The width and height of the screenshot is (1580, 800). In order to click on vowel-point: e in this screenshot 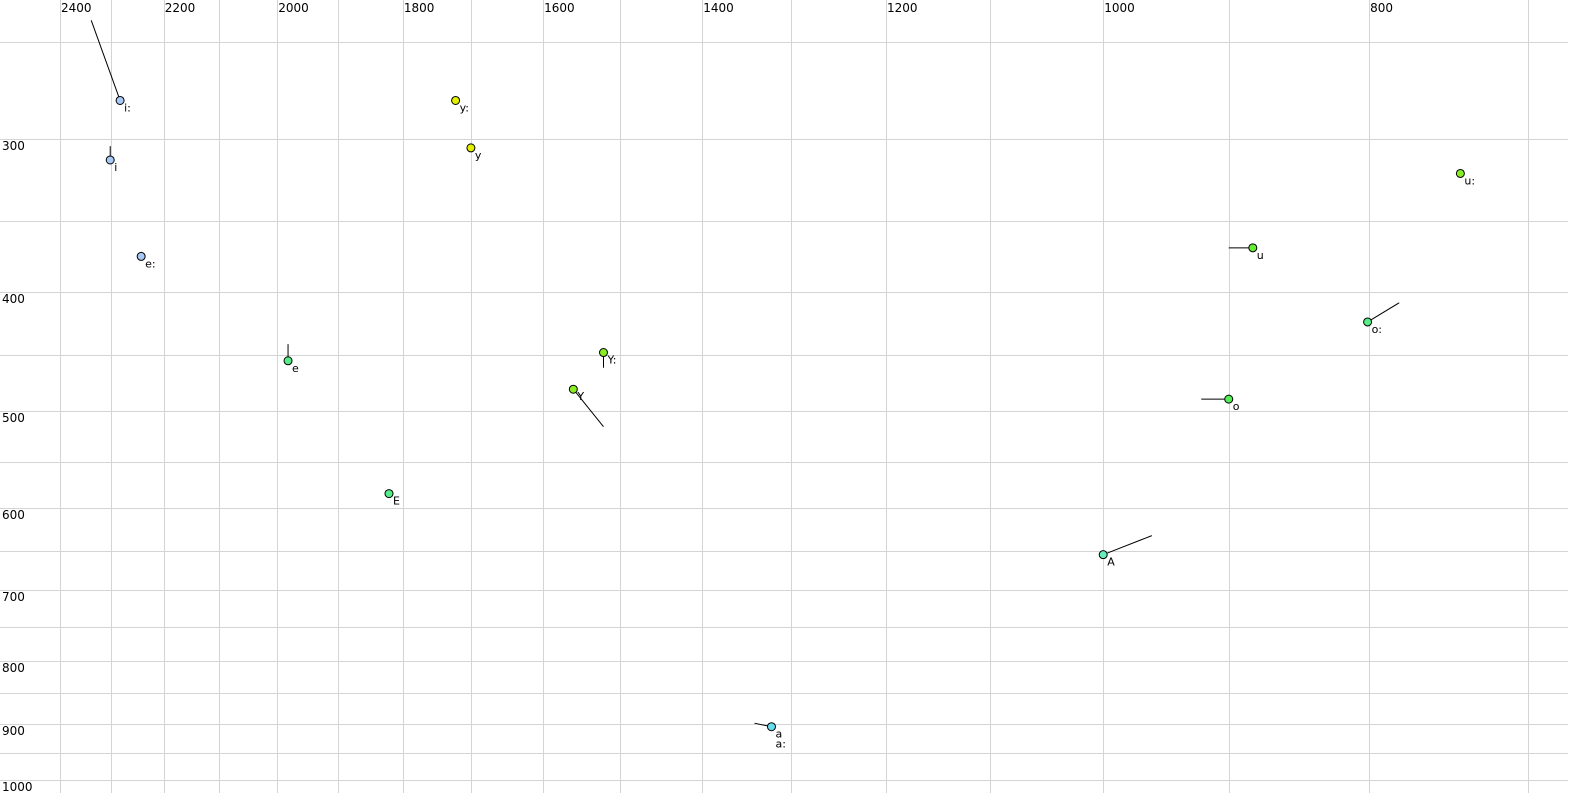, I will do `click(291, 359)`.